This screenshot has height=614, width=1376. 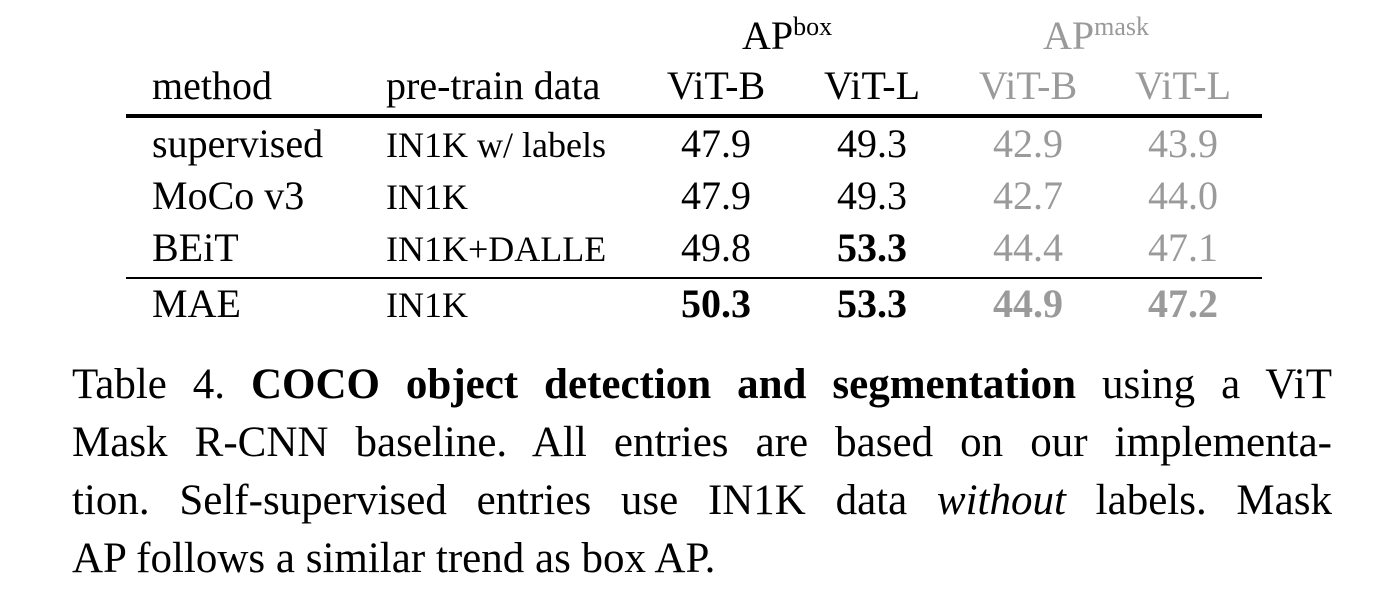 I want to click on column-header-mask-vitl: ViT-L, so click(x=1183, y=85).